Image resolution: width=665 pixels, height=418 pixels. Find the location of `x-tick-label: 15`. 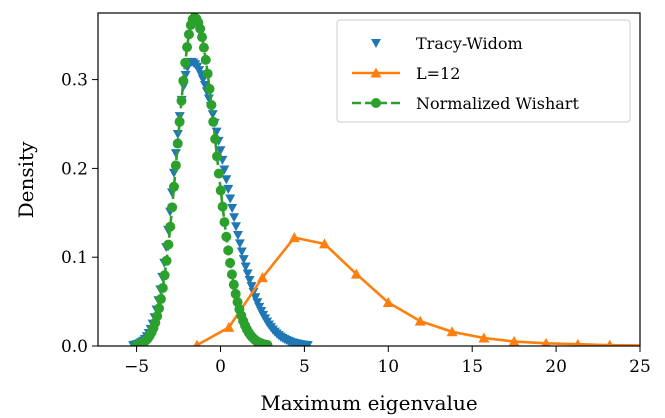

x-tick-label: 15 is located at coordinates (472, 367).